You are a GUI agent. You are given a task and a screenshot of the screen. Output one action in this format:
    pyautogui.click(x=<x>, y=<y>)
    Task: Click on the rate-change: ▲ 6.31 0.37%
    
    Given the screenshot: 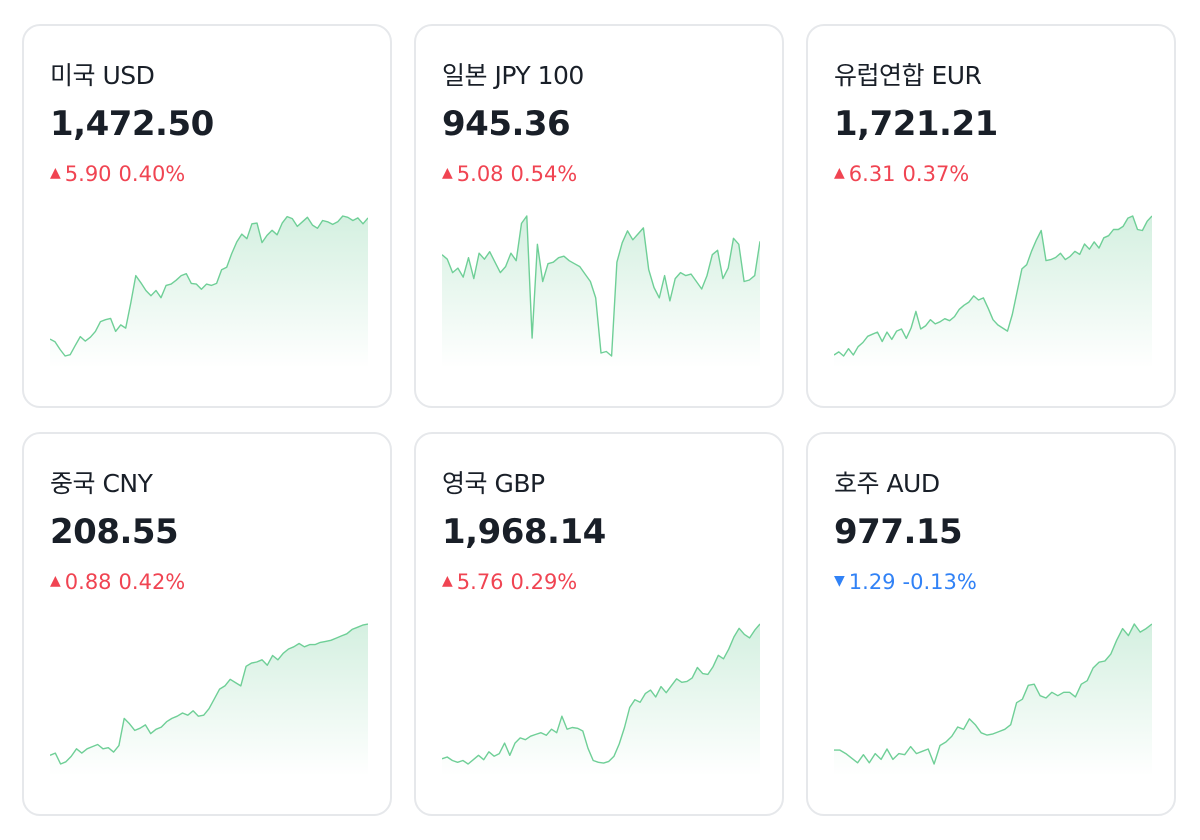 What is the action you would take?
    pyautogui.click(x=901, y=174)
    